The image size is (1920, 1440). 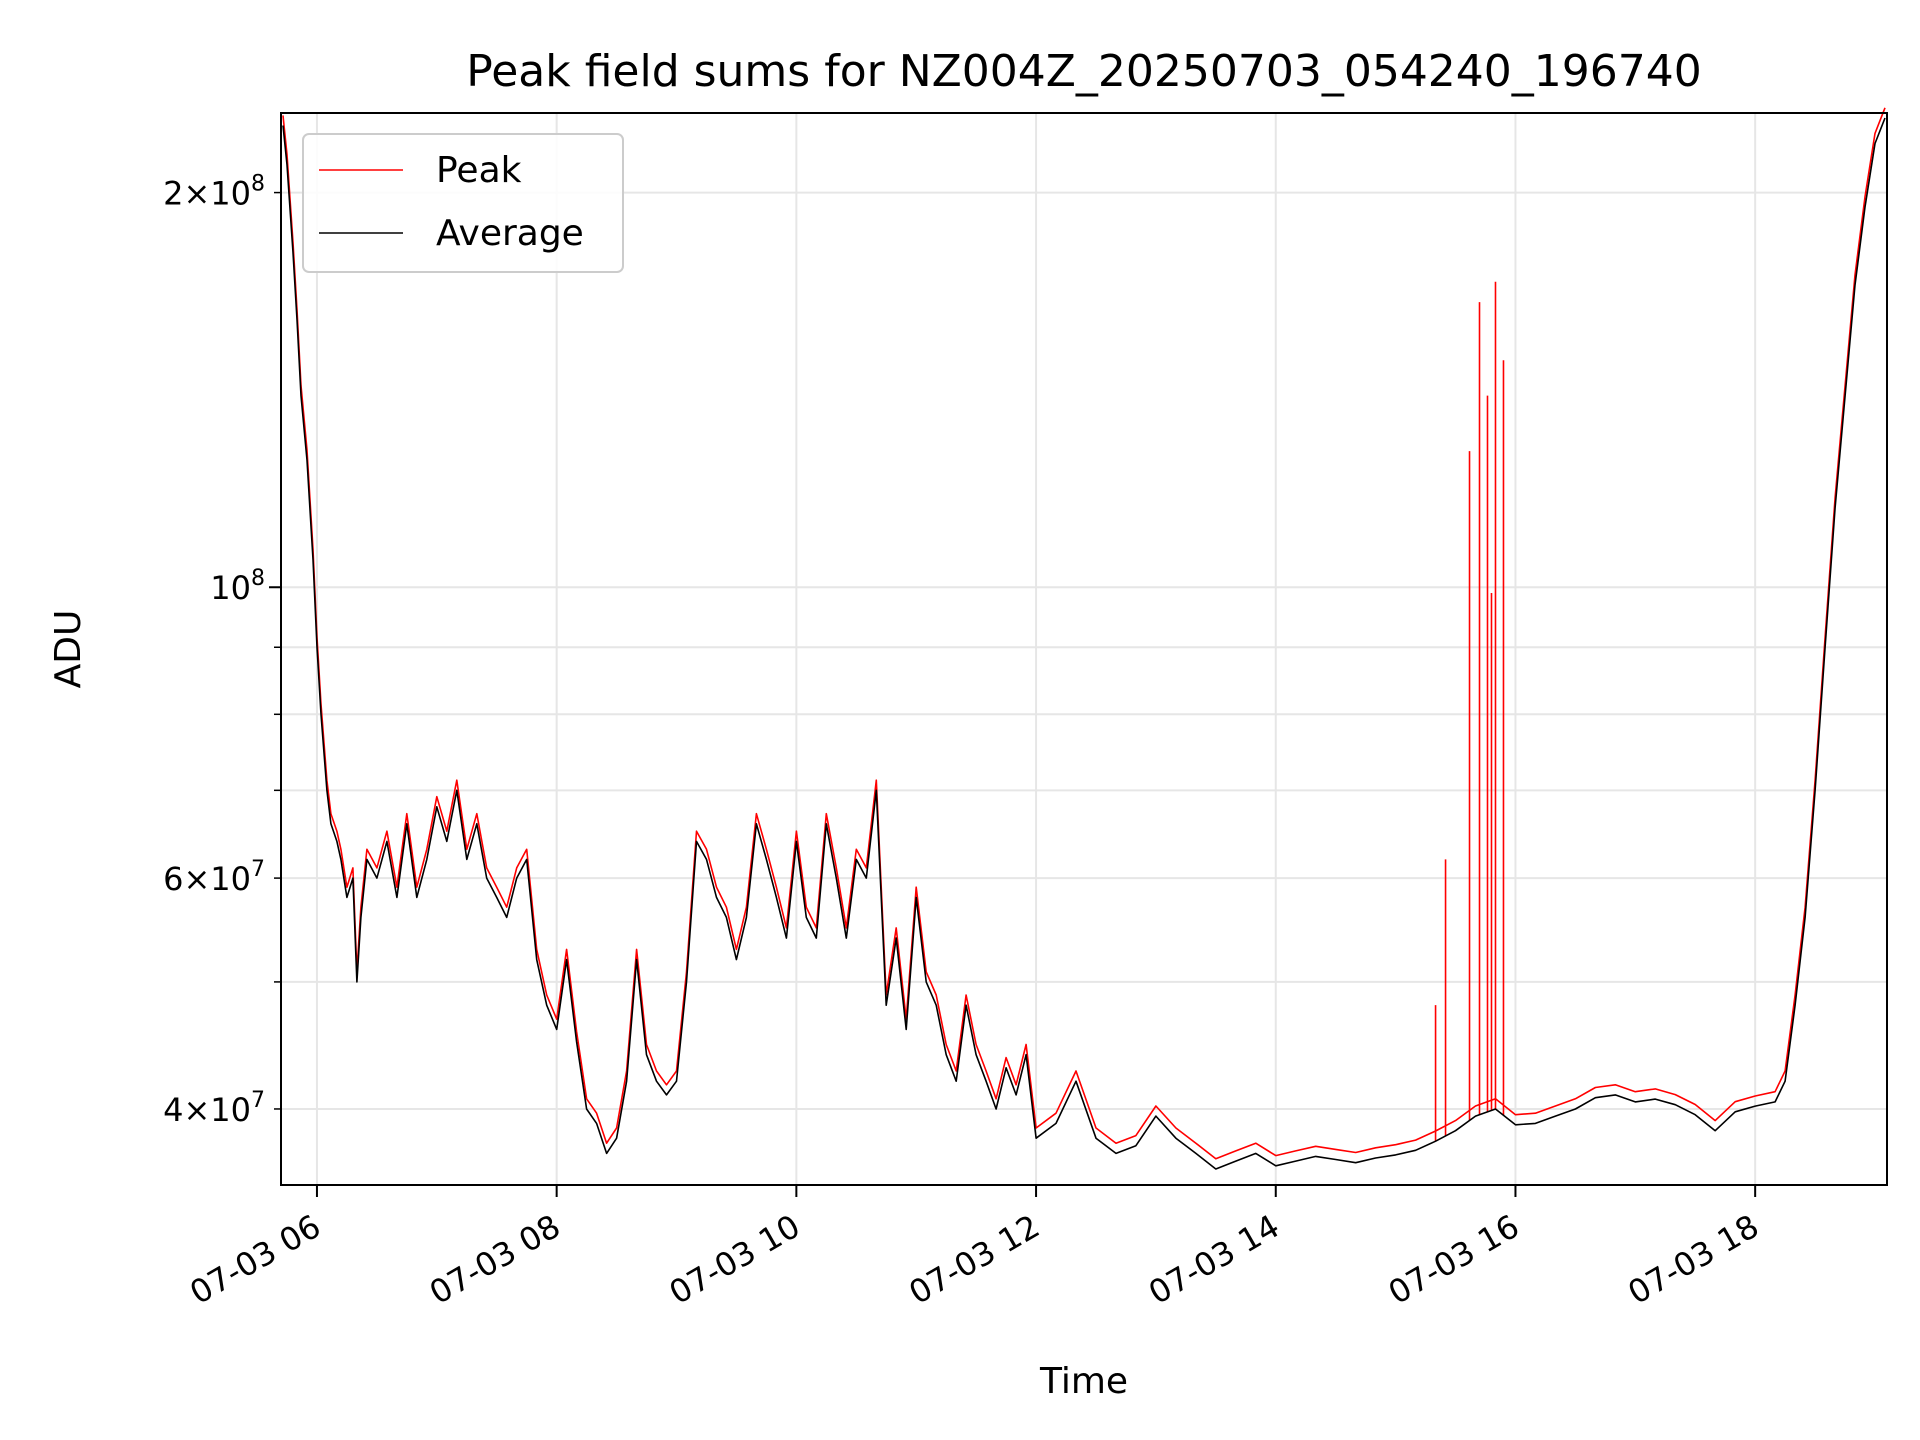 I want to click on x-axis-label: Time, so click(x=1083, y=1381).